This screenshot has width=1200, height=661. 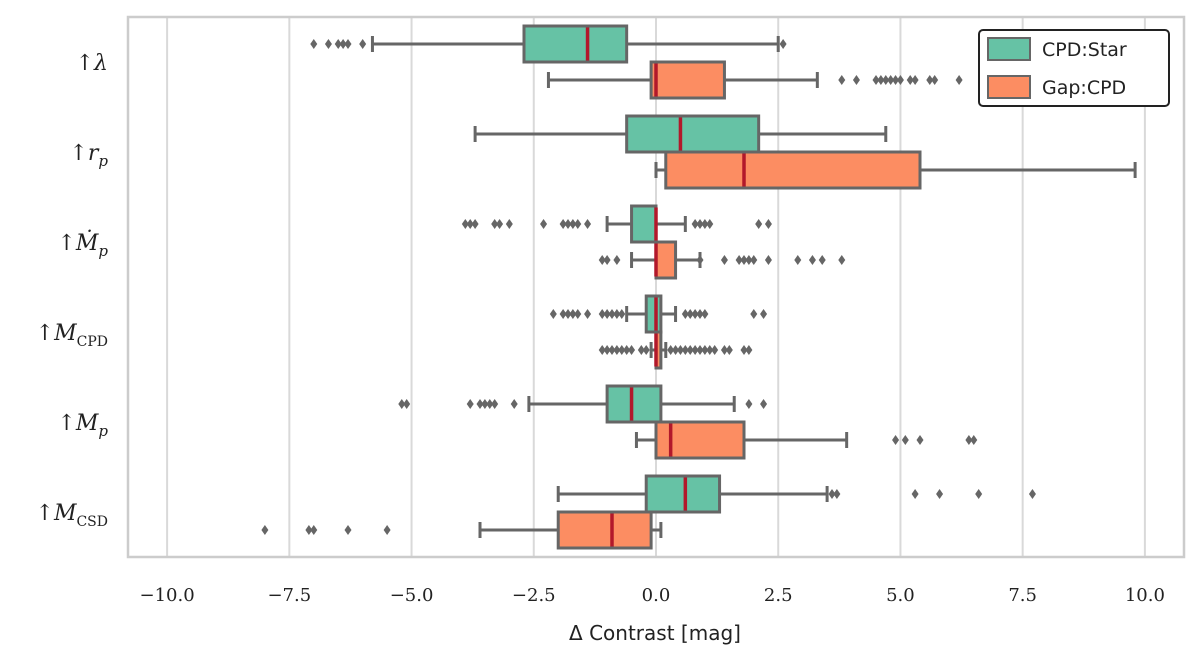 I want to click on box-s0-c3, so click(x=653, y=314).